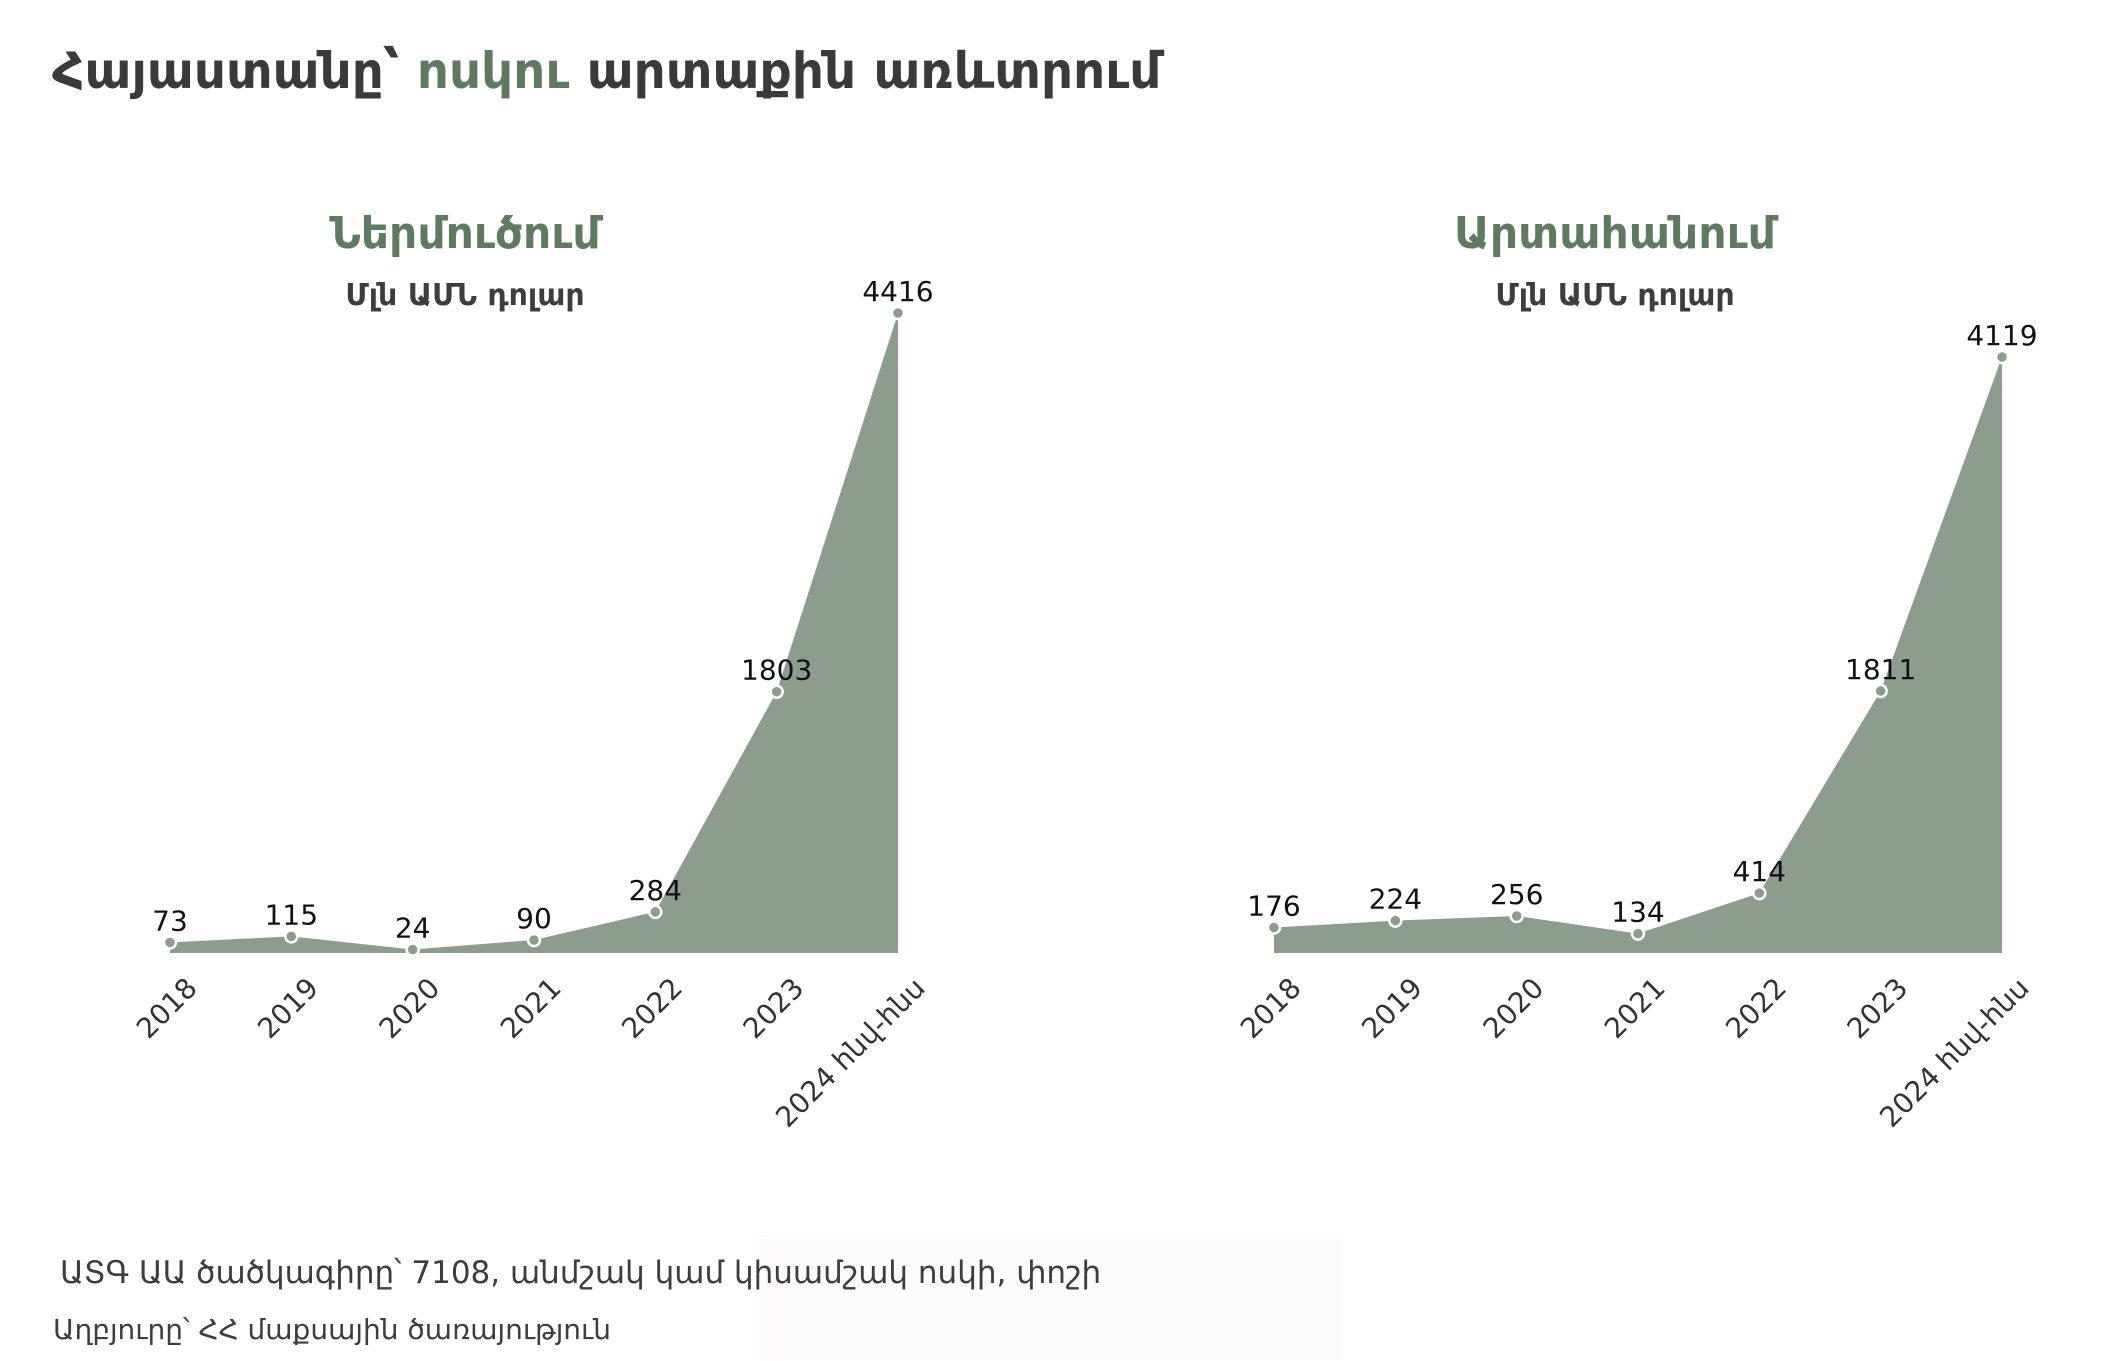 The width and height of the screenshot is (2103, 1361). I want to click on title-accent-word: ոսկու, so click(493, 71).